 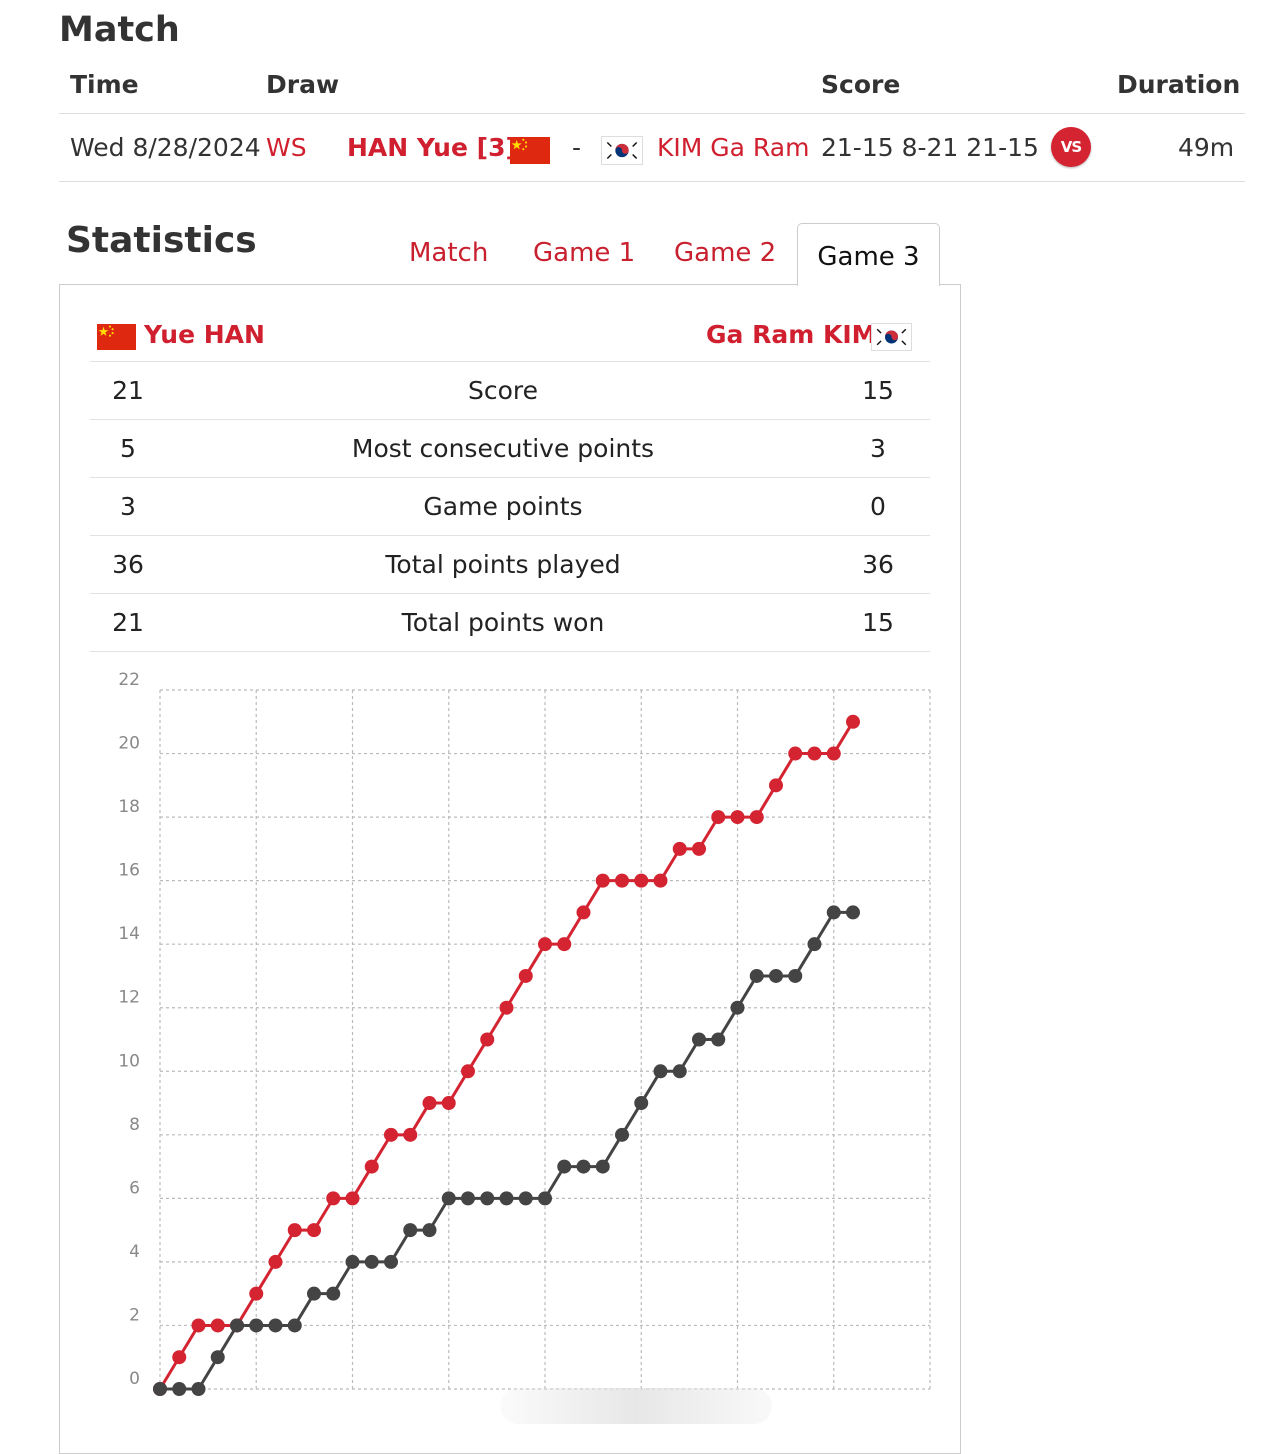 I want to click on stat-row-points-won: 21 Total points won 15, so click(x=510, y=622).